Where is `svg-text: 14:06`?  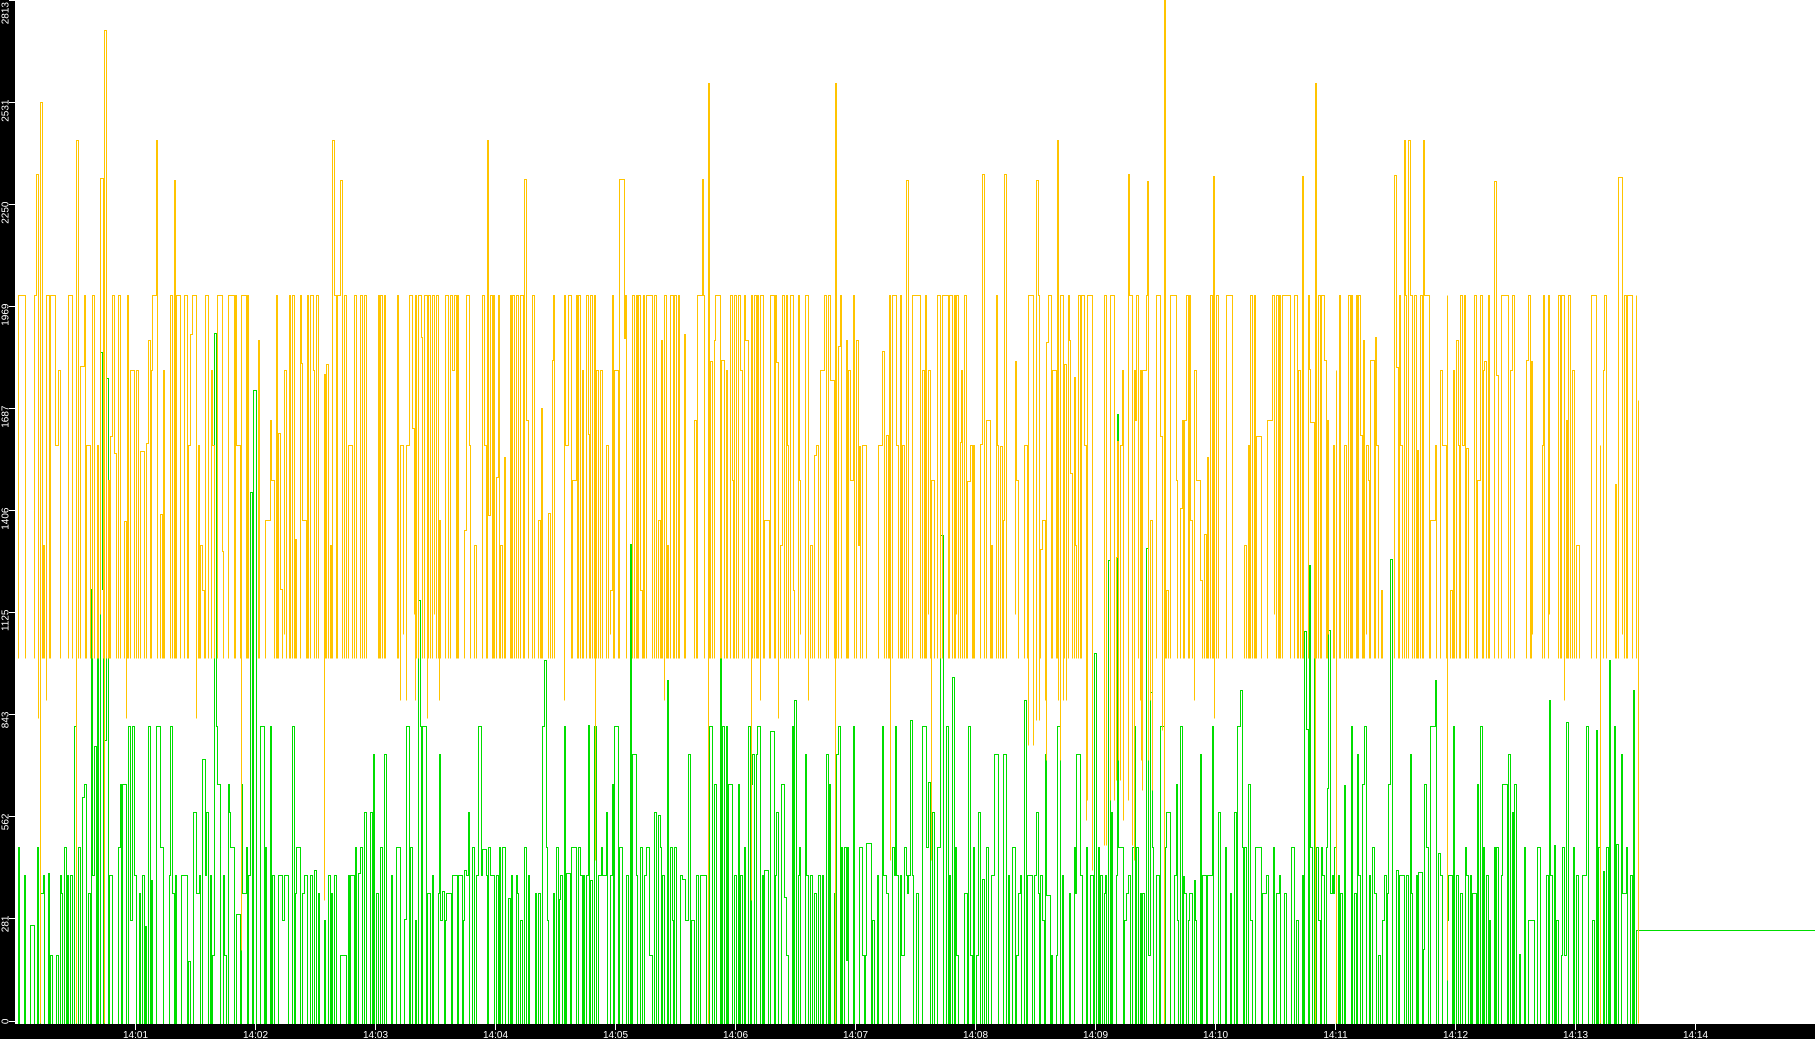
svg-text: 14:06 is located at coordinates (735, 1034).